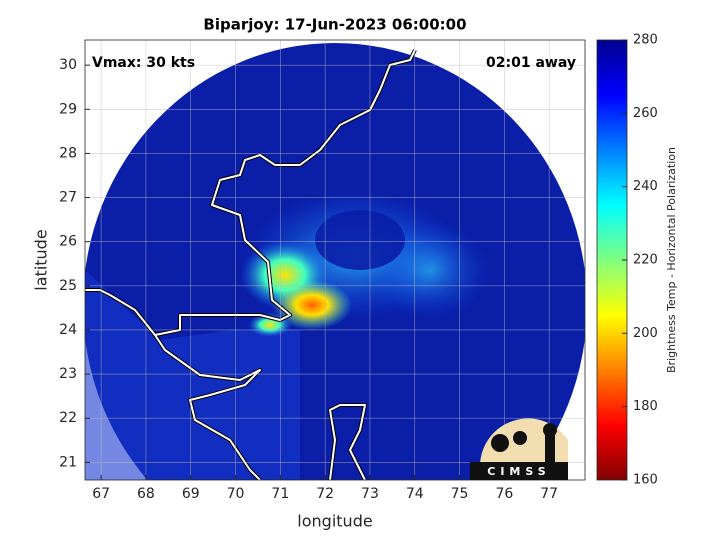 The height and width of the screenshot is (544, 720). What do you see at coordinates (645, 113) in the screenshot?
I see `colorbar-tick-label: 260` at bounding box center [645, 113].